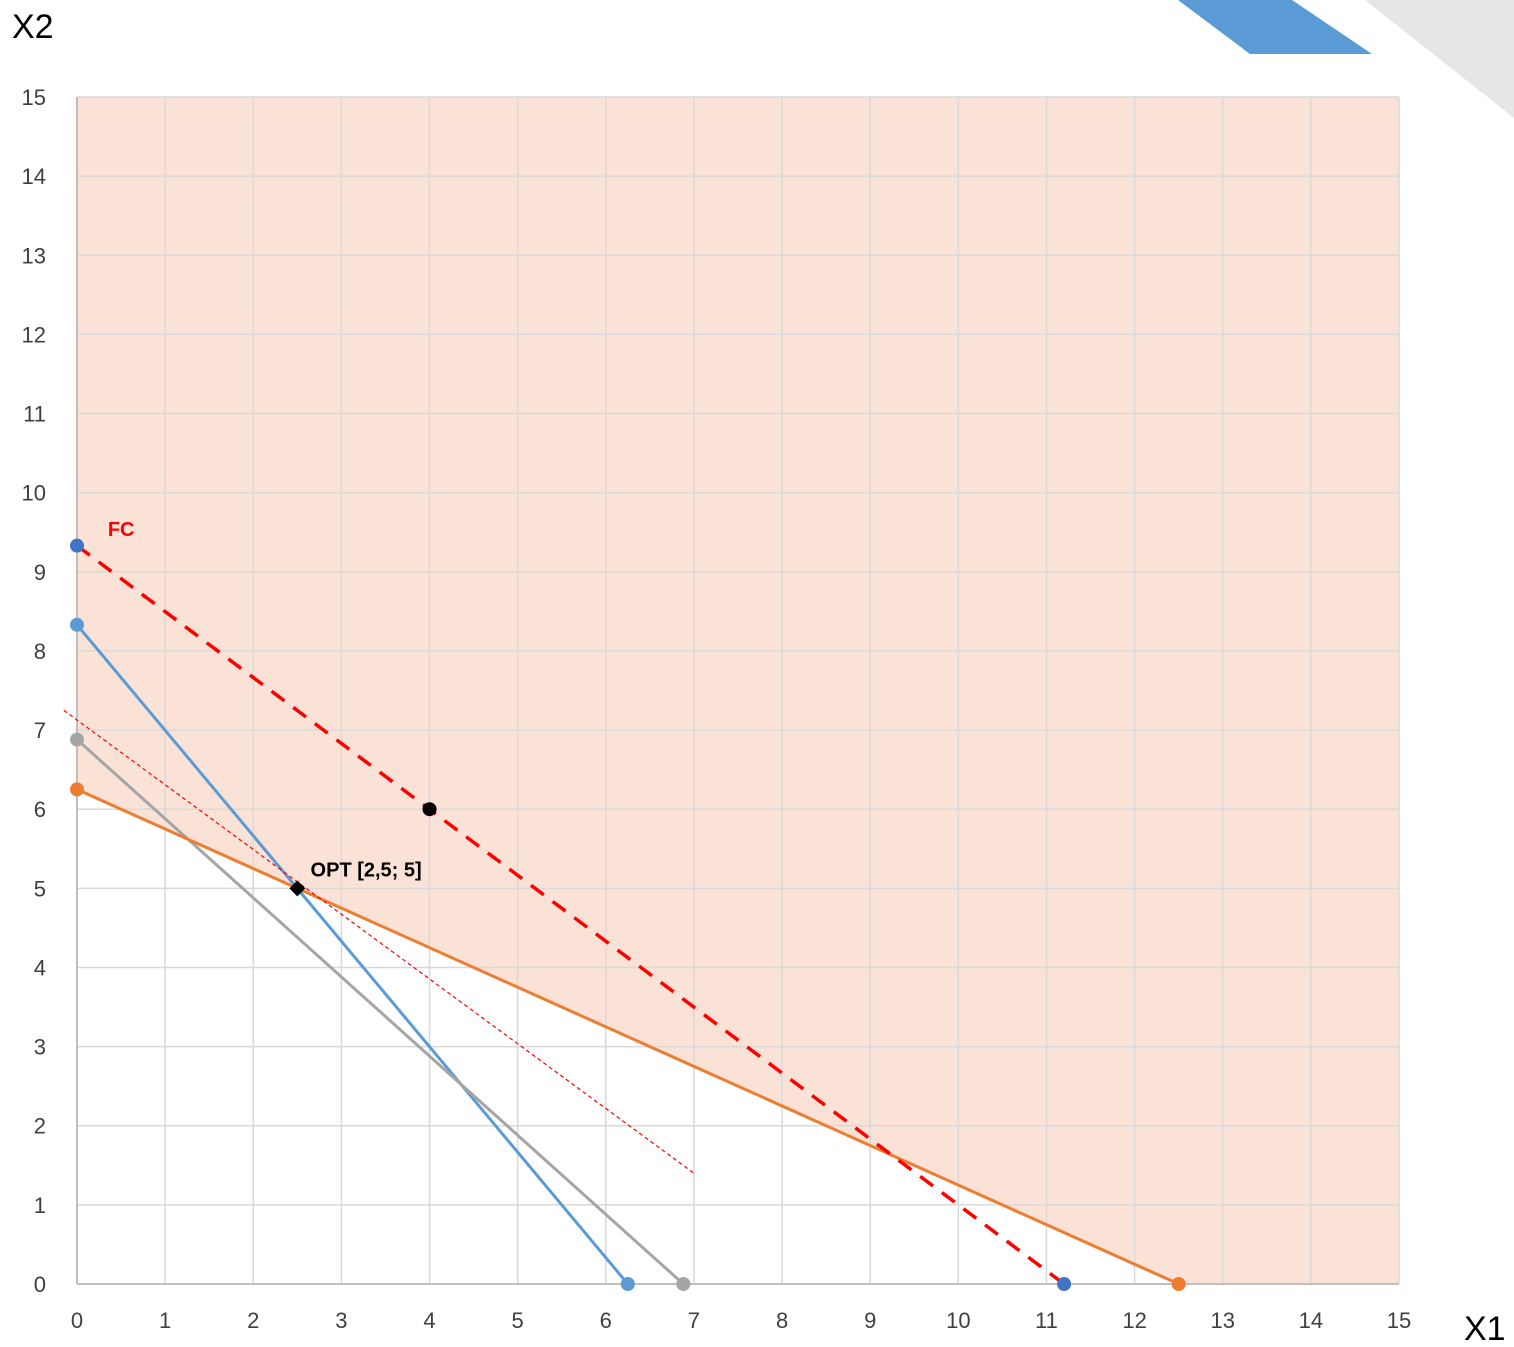 This screenshot has height=1347, width=1514. Describe the element at coordinates (782, 1320) in the screenshot. I see `x-tick-label: 8` at that location.